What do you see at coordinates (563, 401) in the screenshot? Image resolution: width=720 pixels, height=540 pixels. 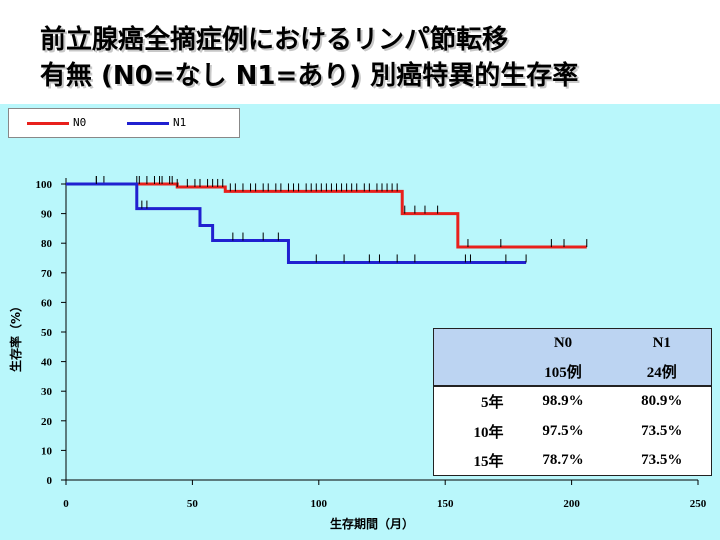 I see `table-cell-n0: 98.9%` at bounding box center [563, 401].